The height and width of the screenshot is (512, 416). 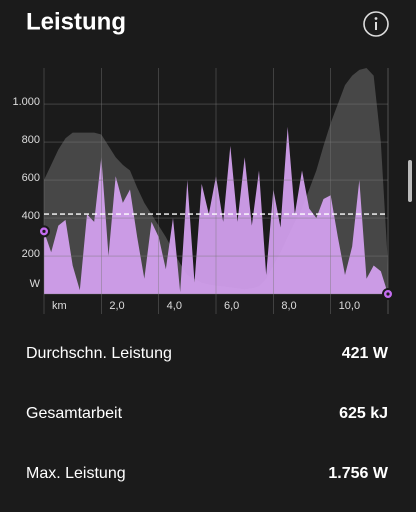 What do you see at coordinates (174, 306) in the screenshot?
I see `x-tick-label: 4,0` at bounding box center [174, 306].